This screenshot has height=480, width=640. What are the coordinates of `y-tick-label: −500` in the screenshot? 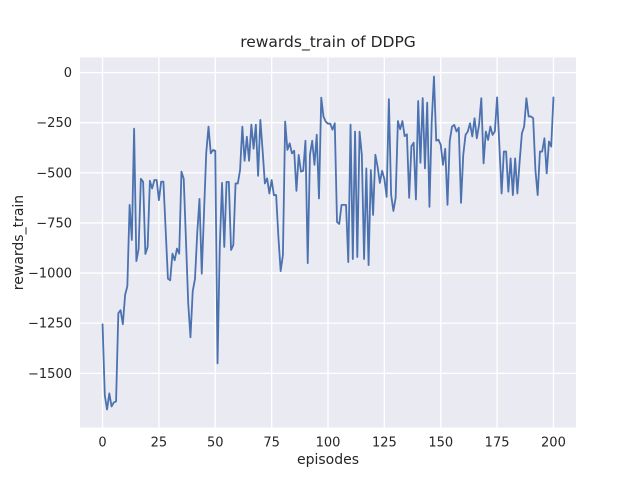 It's located at (54, 173).